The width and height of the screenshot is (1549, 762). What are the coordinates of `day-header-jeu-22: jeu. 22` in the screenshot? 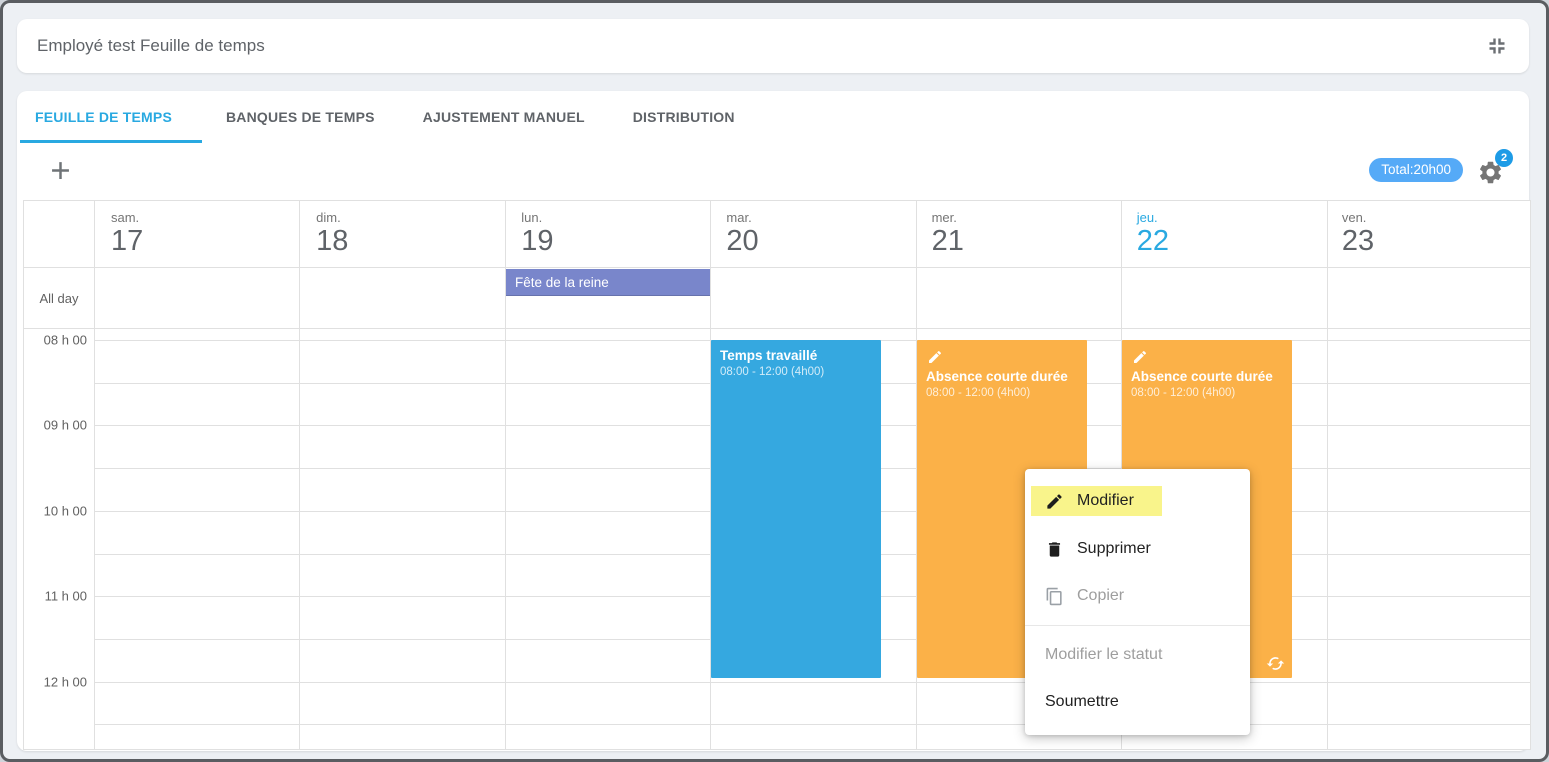 It's located at (1152, 233).